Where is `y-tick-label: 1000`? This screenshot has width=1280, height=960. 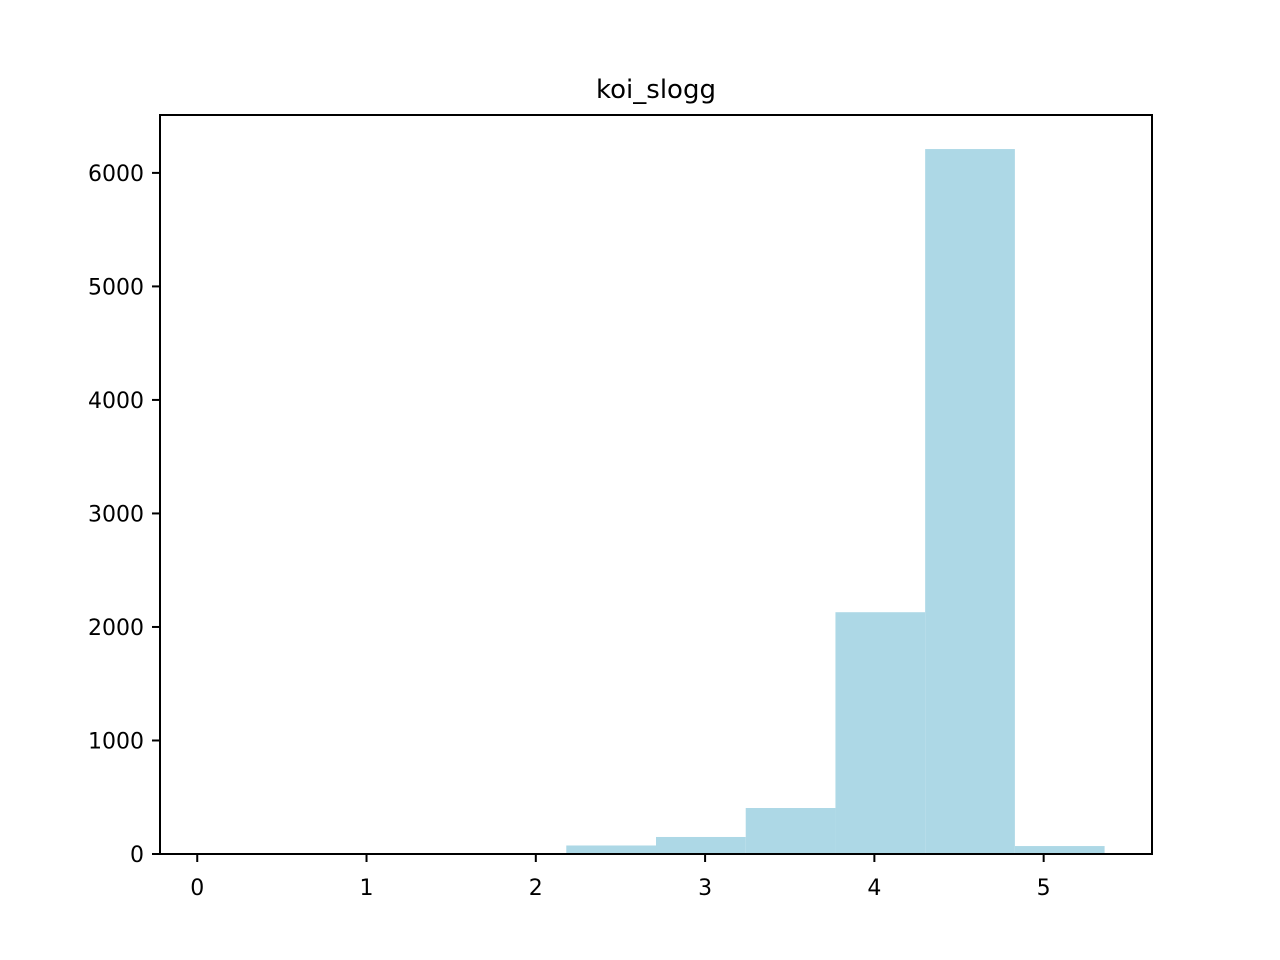
y-tick-label: 1000 is located at coordinates (116, 741).